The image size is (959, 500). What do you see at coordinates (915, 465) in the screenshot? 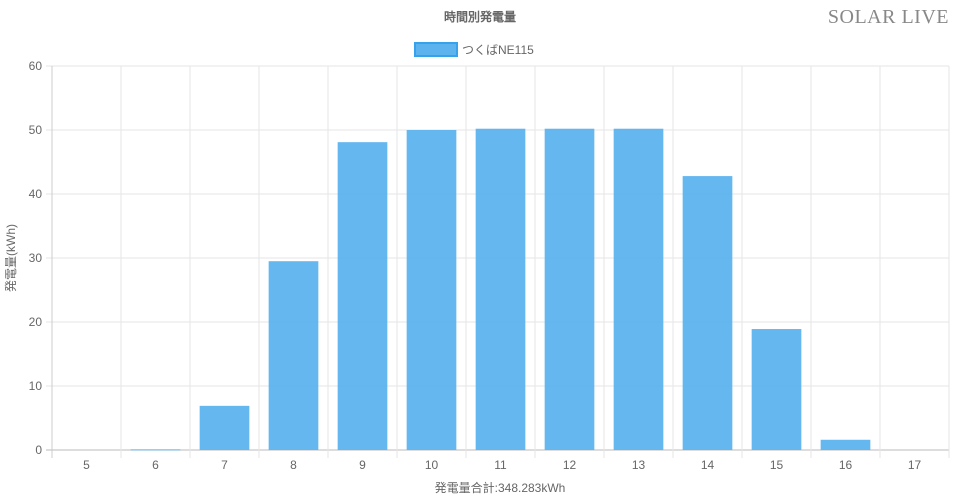
I see `x-tick-label: 17` at bounding box center [915, 465].